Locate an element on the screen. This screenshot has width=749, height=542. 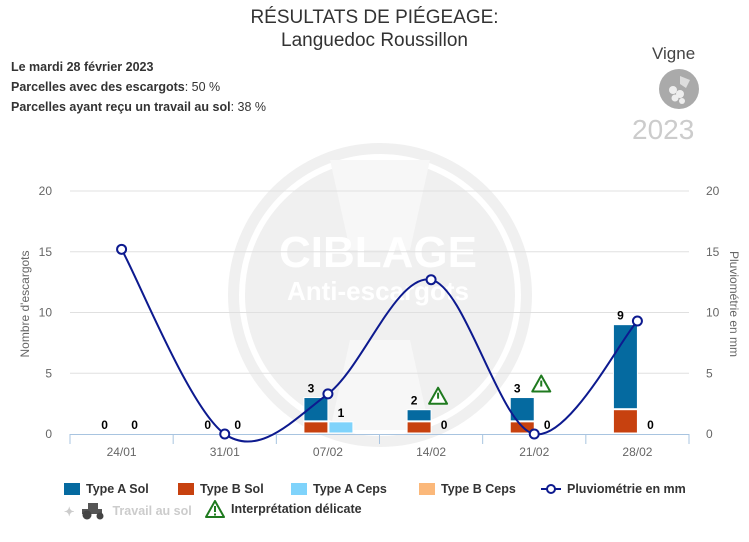
stat-snails-label: Parcelles avec des escargots is located at coordinates (98, 87).